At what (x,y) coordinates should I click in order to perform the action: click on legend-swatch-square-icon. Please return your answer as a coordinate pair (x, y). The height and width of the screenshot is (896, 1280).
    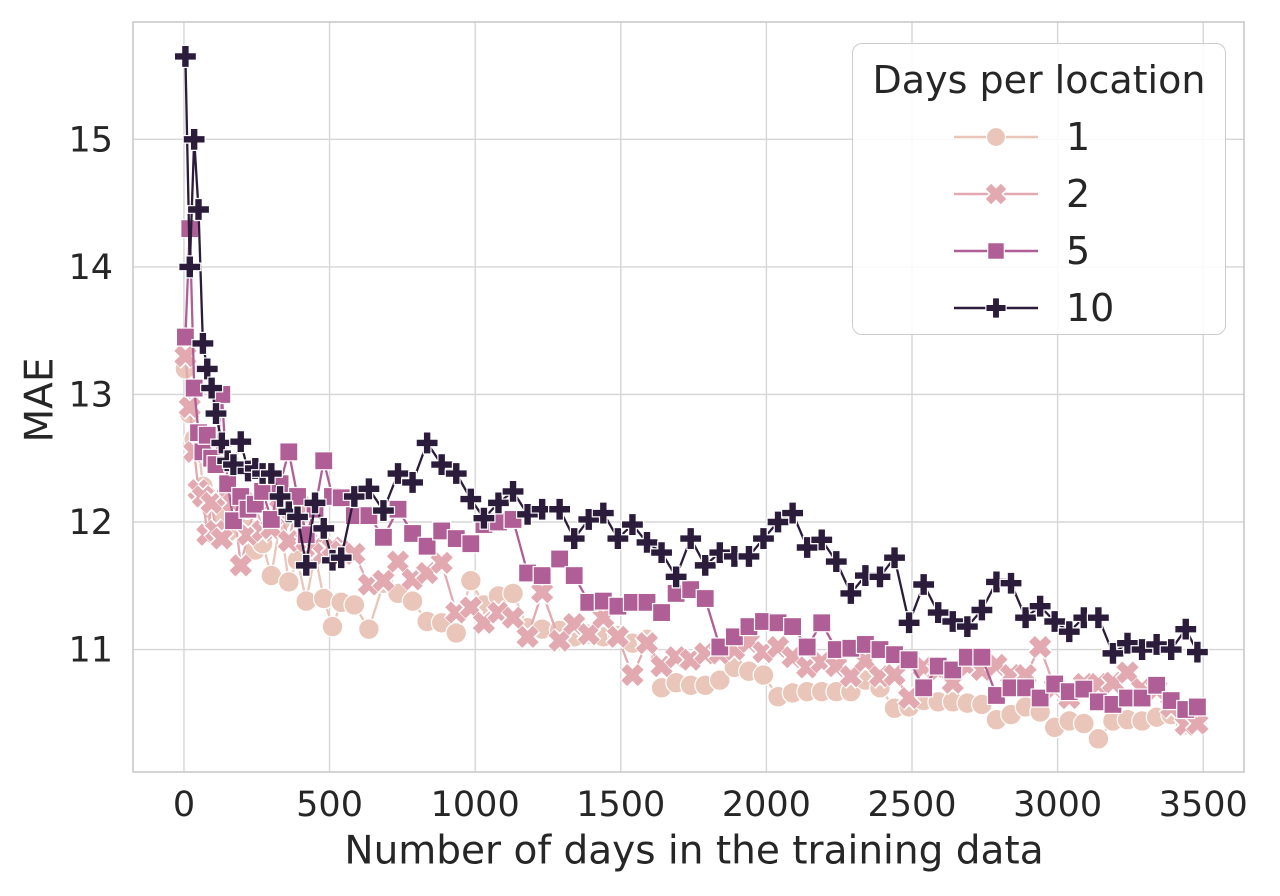
    Looking at the image, I should click on (996, 250).